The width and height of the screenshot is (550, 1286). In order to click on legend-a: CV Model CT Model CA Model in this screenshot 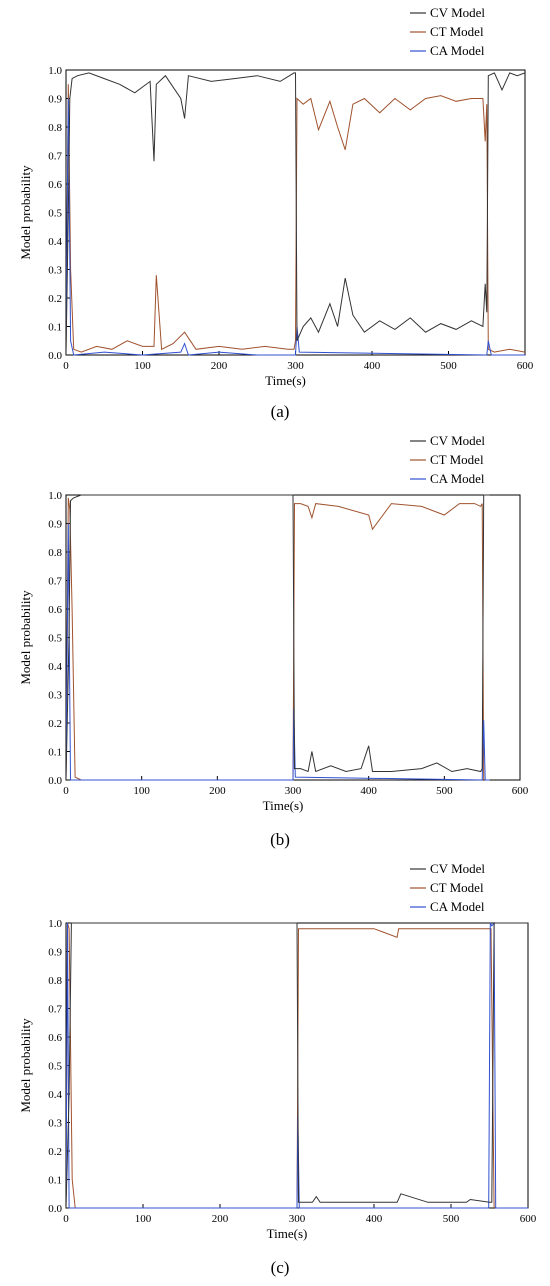, I will do `click(447, 31)`.